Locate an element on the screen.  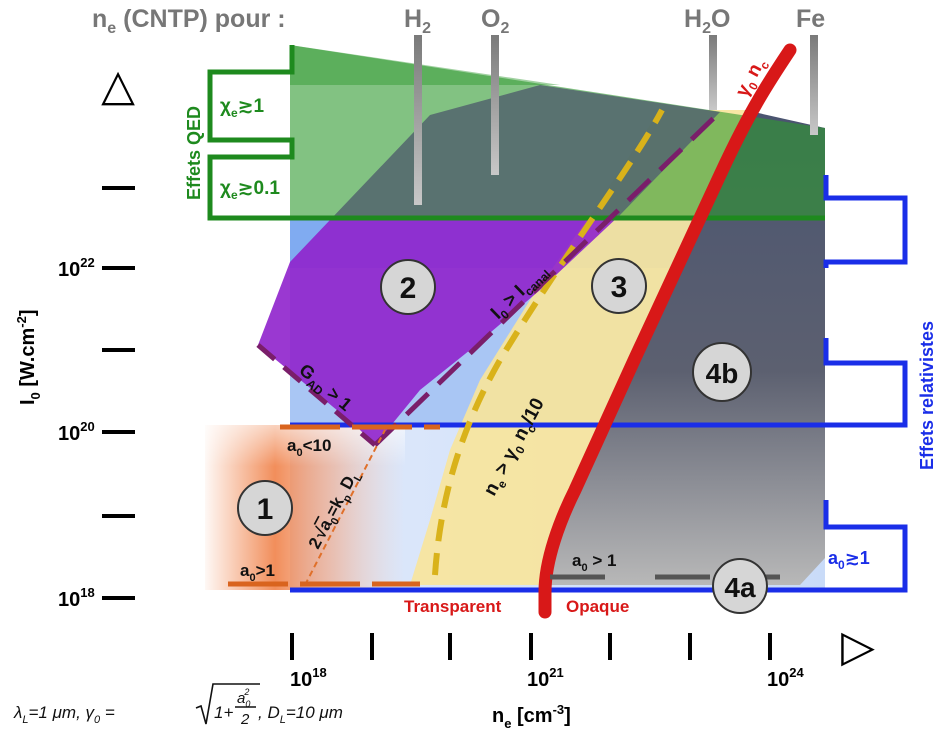
qed-title: Effets QED is located at coordinates (194, 153).